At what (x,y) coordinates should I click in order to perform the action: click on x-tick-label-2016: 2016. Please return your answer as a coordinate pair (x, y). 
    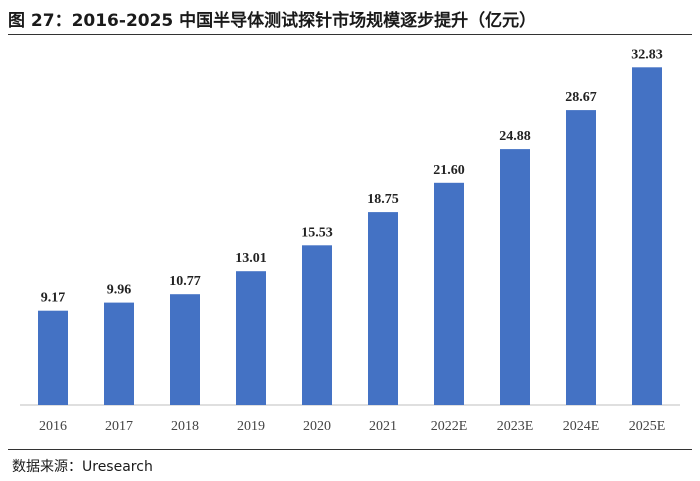
    Looking at the image, I should click on (53, 426).